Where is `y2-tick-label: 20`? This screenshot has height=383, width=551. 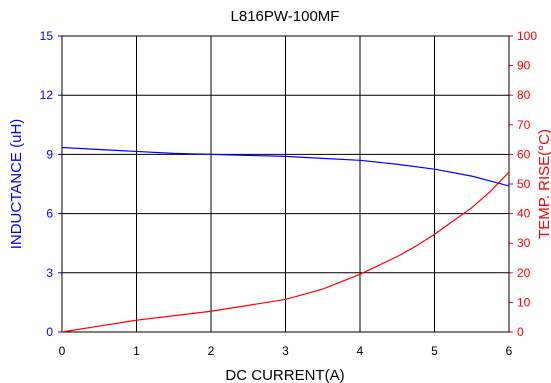
y2-tick-label: 20 is located at coordinates (524, 273).